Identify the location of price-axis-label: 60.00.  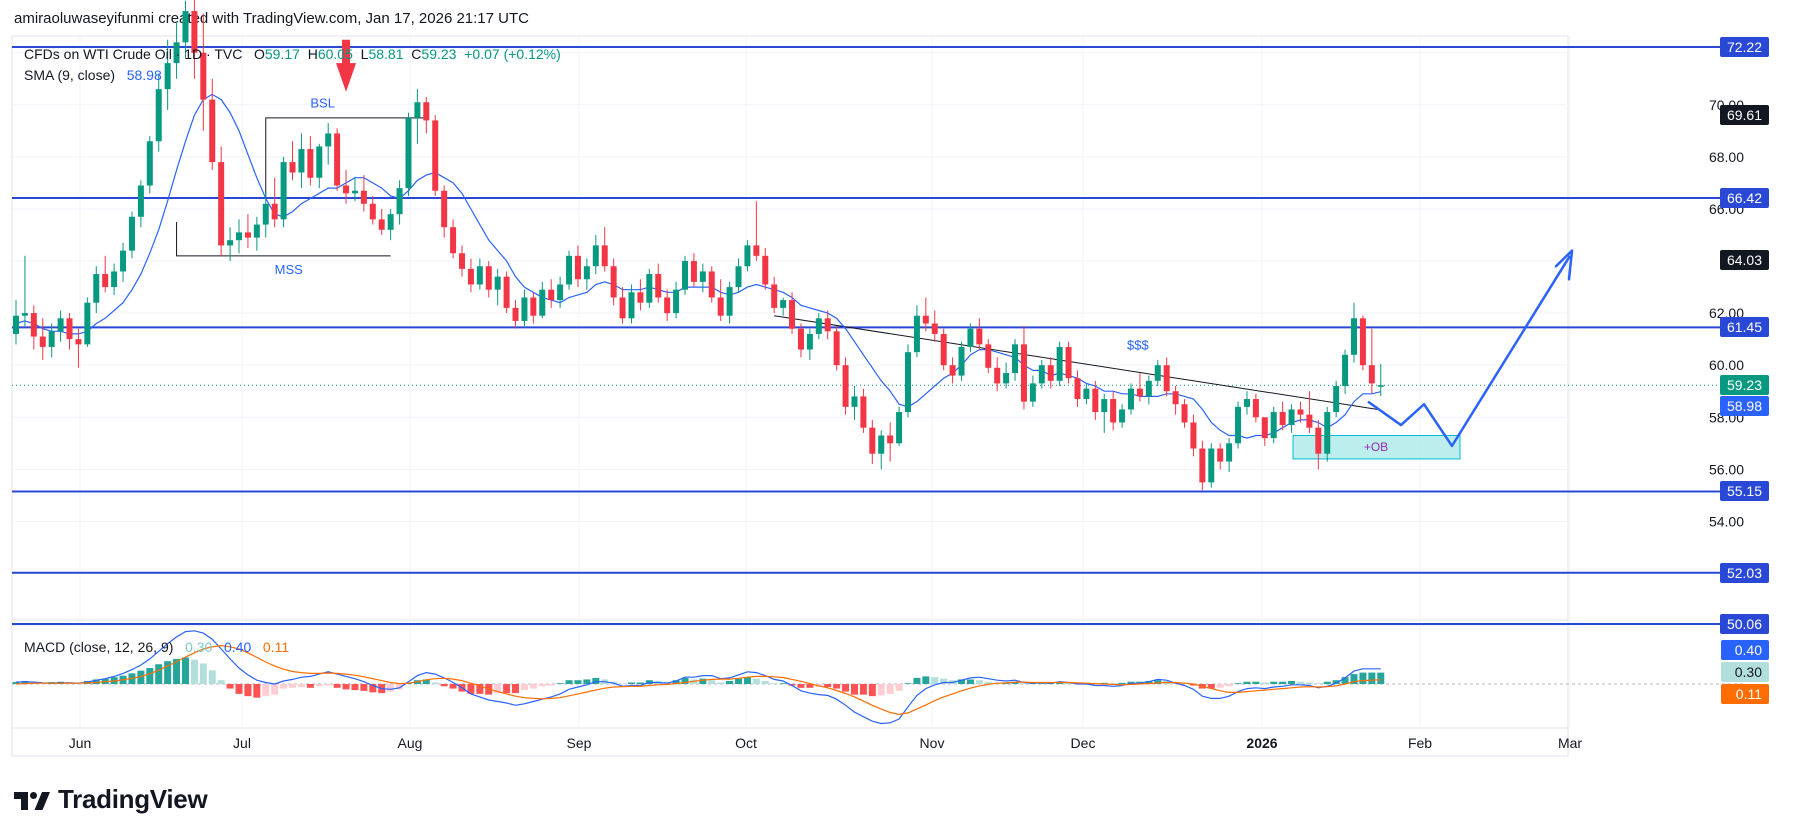
(1726, 365).